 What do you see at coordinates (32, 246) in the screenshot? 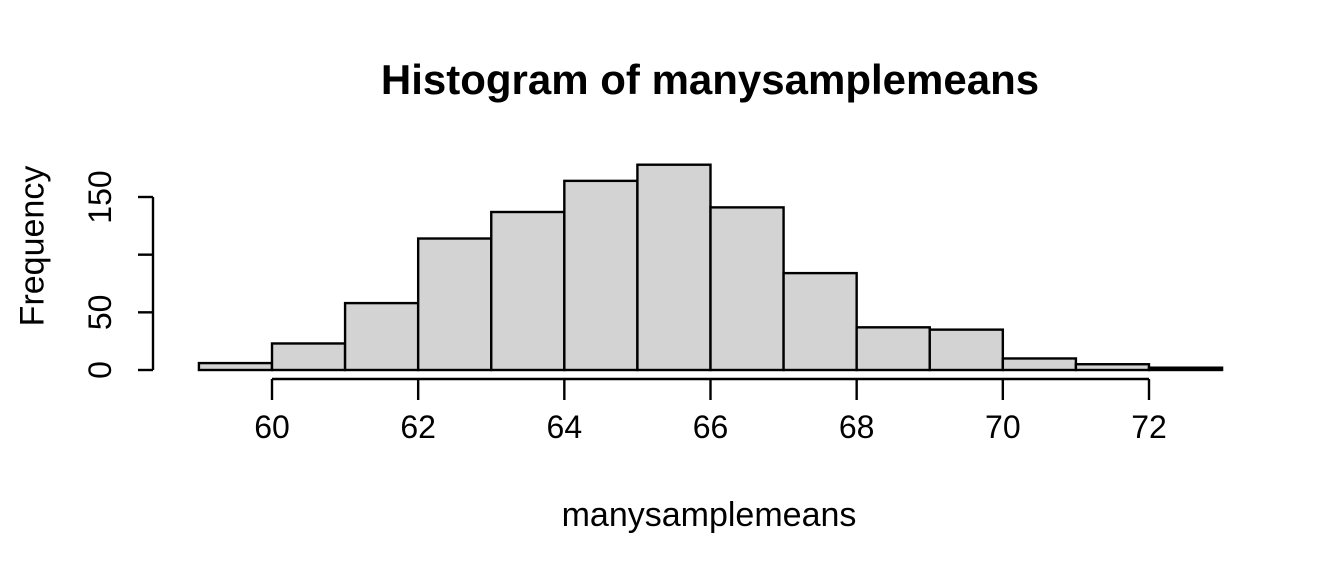
I see `y-axis-label: Frequency` at bounding box center [32, 246].